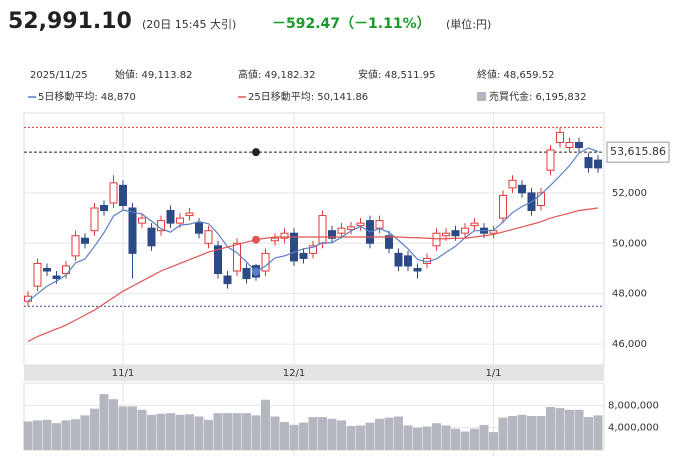  I want to click on info-item: 終値: 48,659.52, so click(515, 74).